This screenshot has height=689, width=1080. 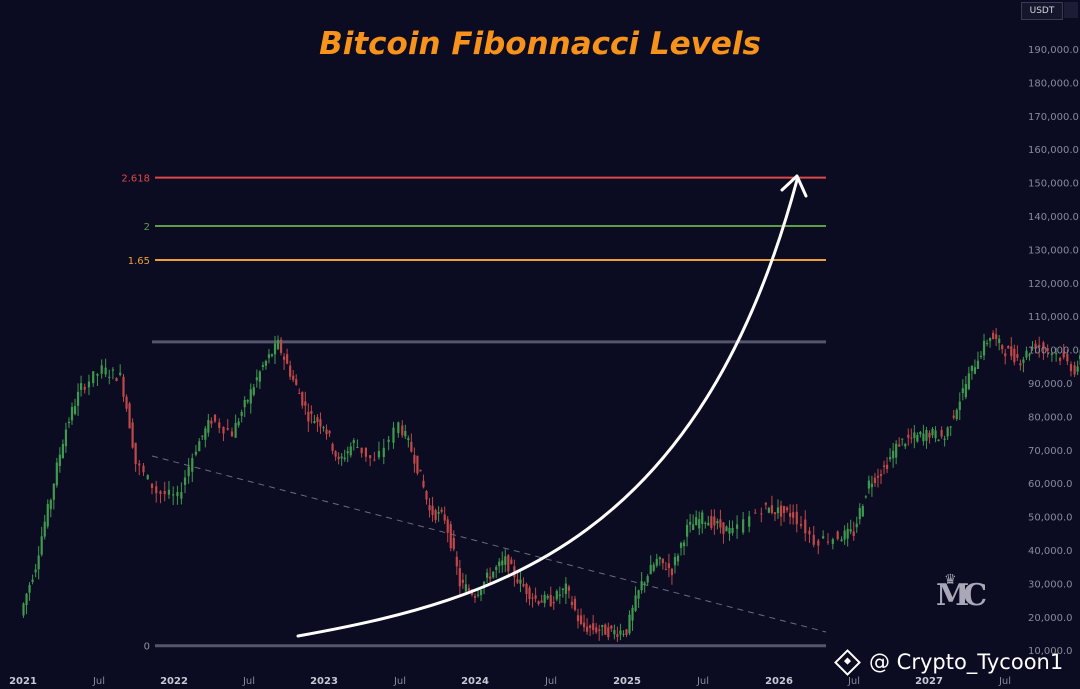 What do you see at coordinates (147, 227) in the screenshot?
I see `fib-label-1: 2` at bounding box center [147, 227].